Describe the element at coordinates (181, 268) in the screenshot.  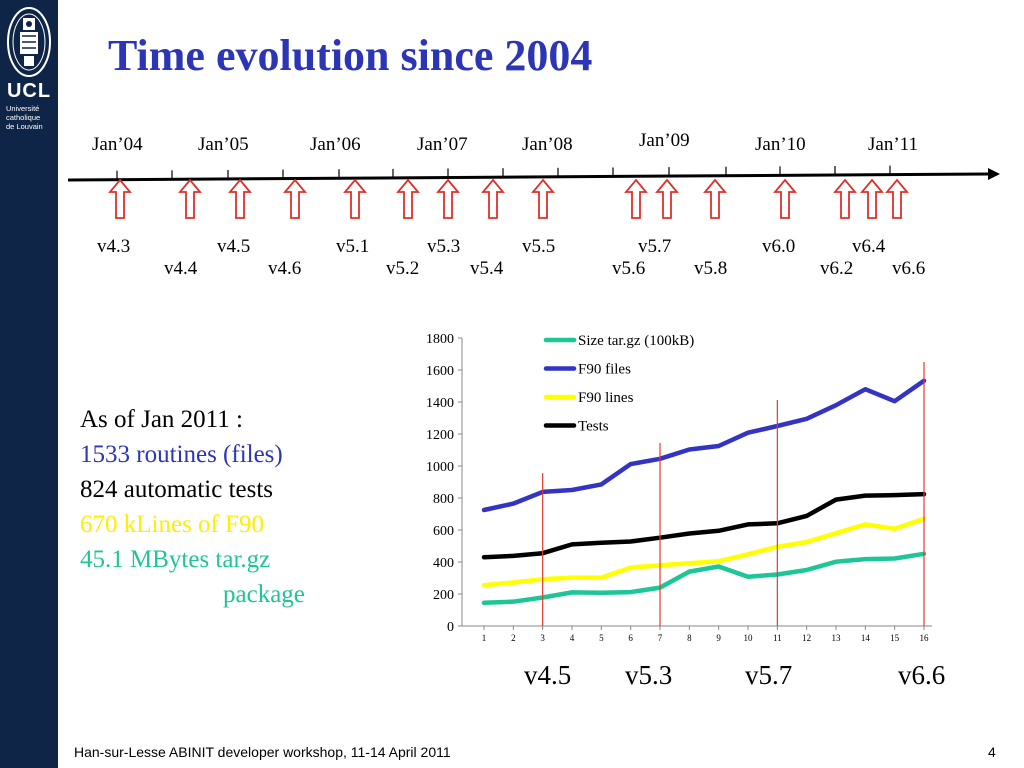
I see `version-label: v4.4` at that location.